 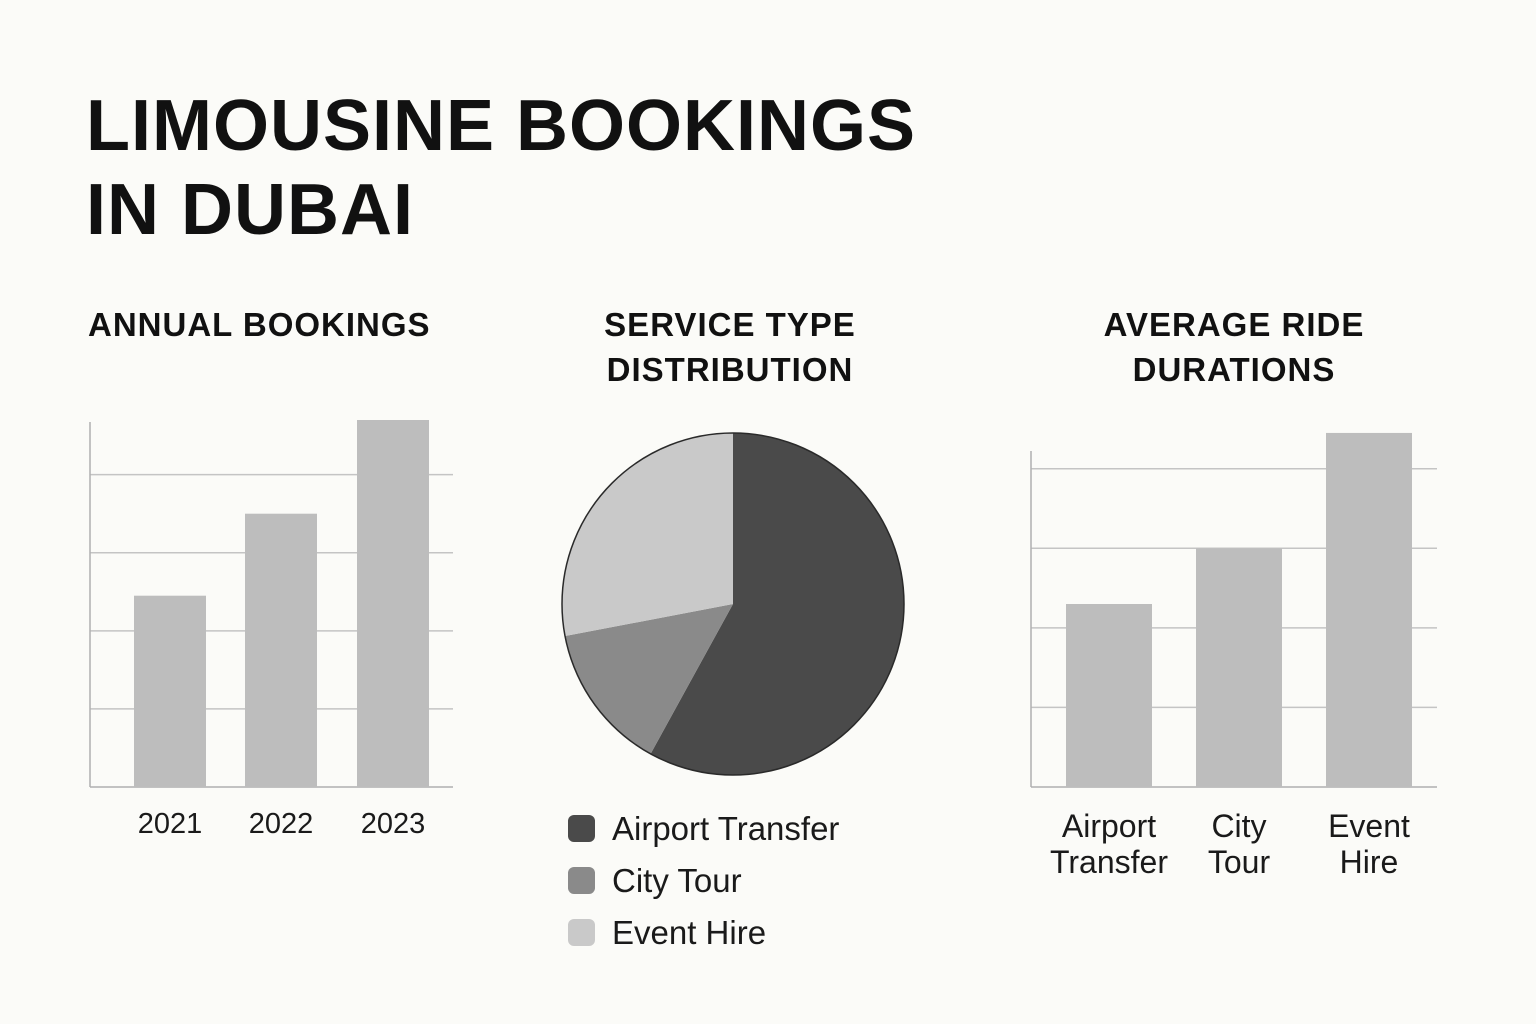 I want to click on ride-durations-x-tick-label: Event, so click(x=1369, y=826).